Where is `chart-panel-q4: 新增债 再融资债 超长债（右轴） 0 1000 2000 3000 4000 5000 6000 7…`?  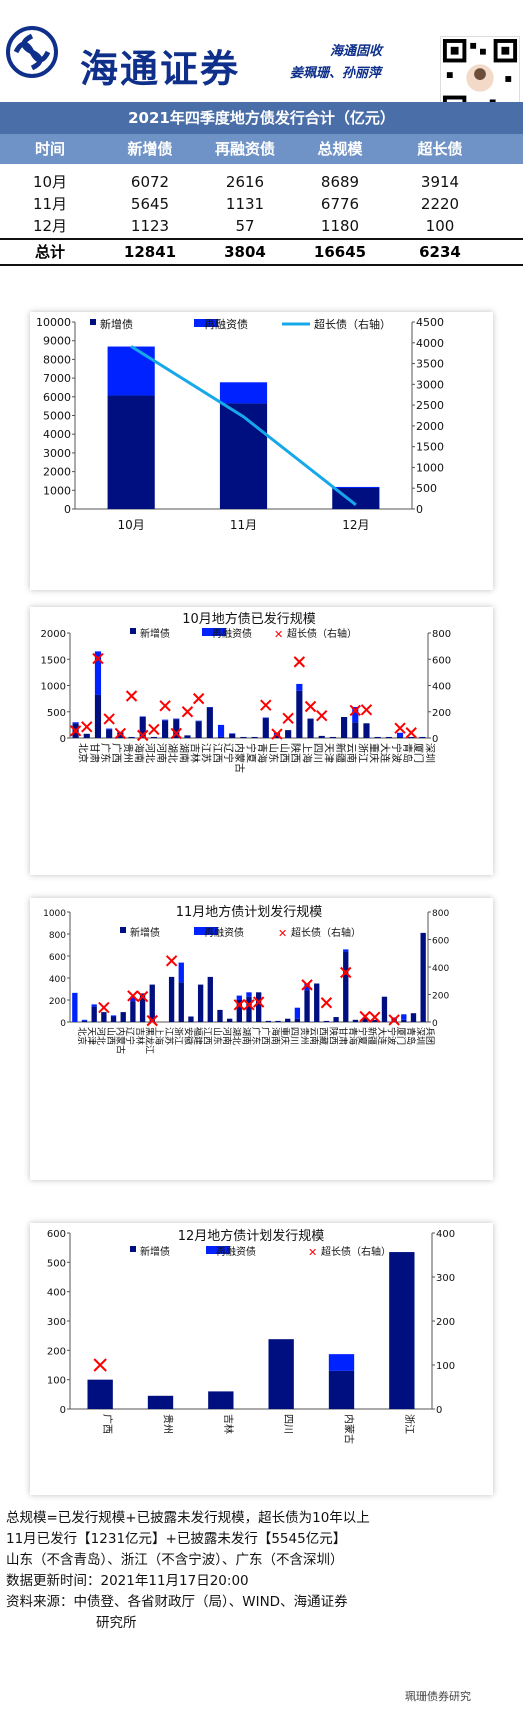
chart-panel-q4: 新增债 再融资债 超长债（右轴） 0 1000 2000 3000 4000 5000 6000 7… is located at coordinates (261, 451).